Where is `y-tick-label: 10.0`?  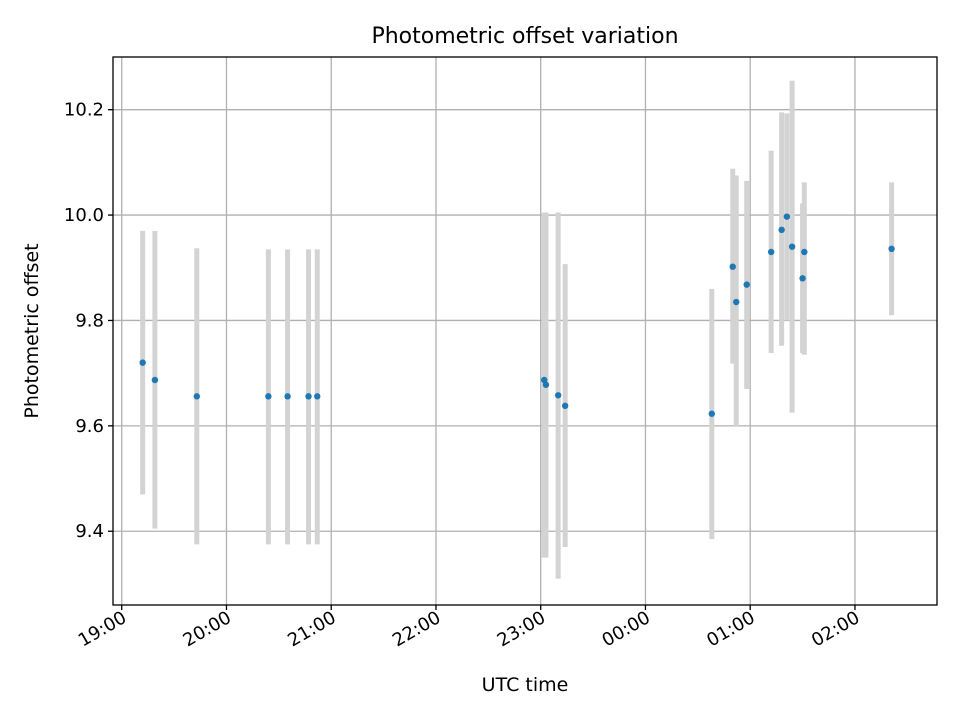
y-tick-label: 10.0 is located at coordinates (84, 215).